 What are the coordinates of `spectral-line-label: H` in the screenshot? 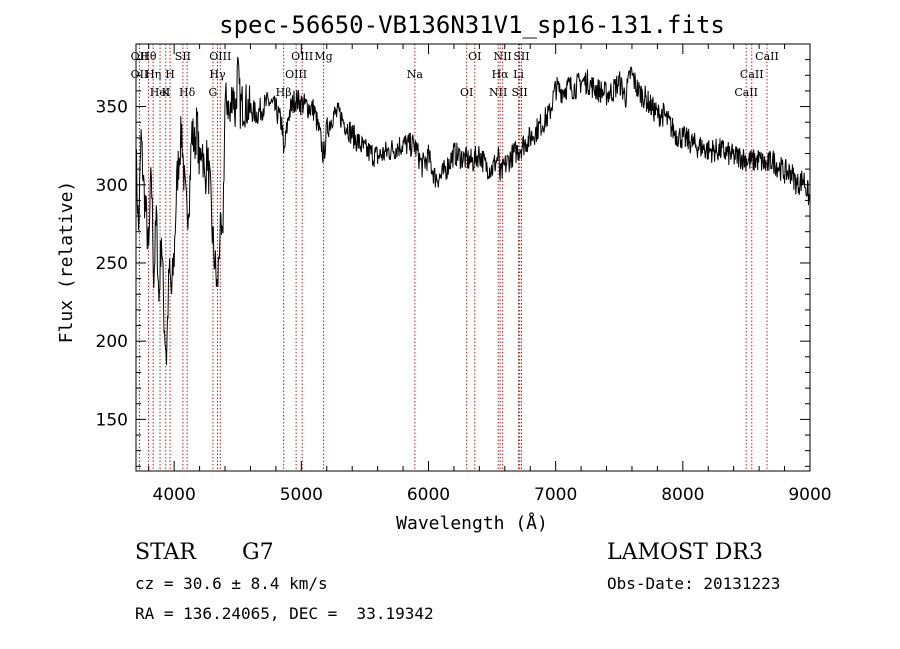 It's located at (170, 74).